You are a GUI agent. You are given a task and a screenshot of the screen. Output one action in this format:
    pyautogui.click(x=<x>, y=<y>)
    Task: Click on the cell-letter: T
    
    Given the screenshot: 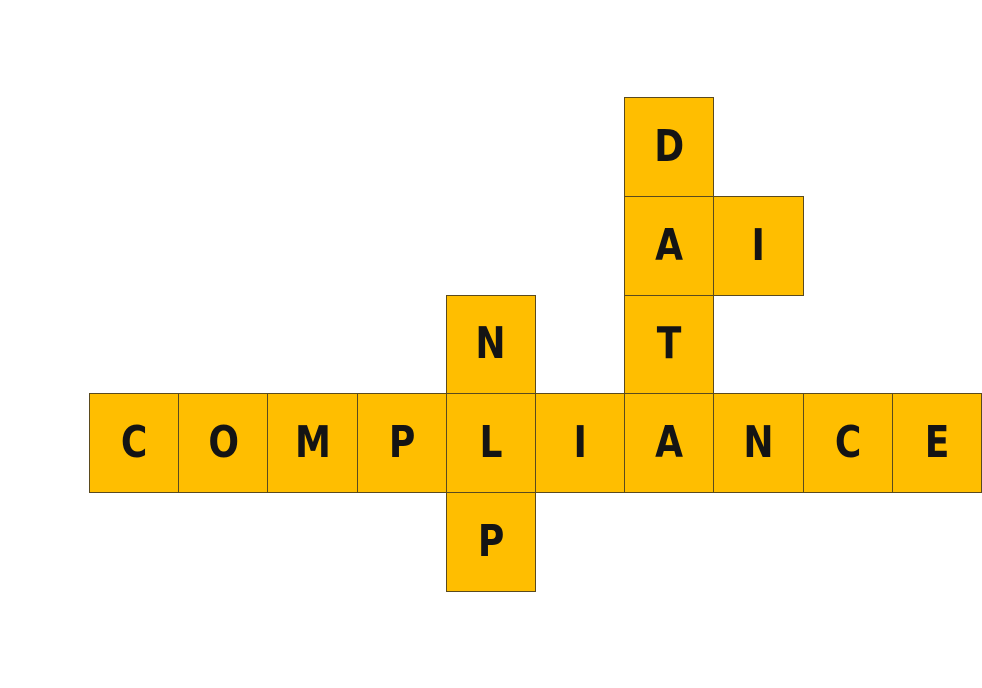 What is the action you would take?
    pyautogui.click(x=669, y=344)
    